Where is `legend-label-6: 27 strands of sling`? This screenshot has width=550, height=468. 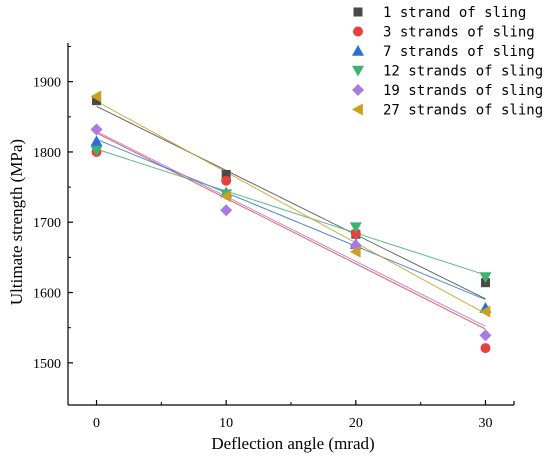
legend-label-6: 27 strands of sling is located at coordinates (463, 111).